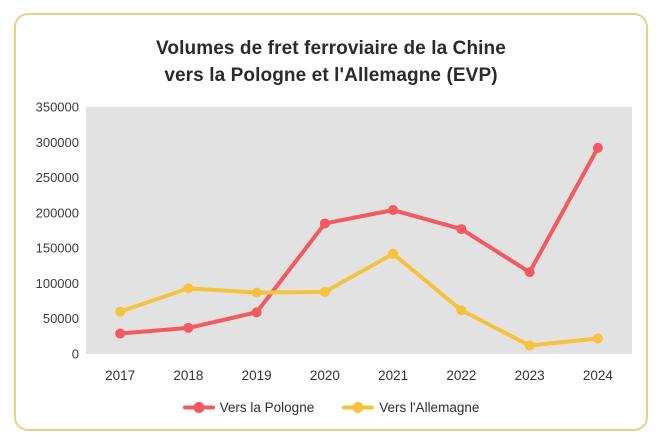 The height and width of the screenshot is (442, 663). Describe the element at coordinates (393, 375) in the screenshot. I see `x-tick-label: 2021` at that location.